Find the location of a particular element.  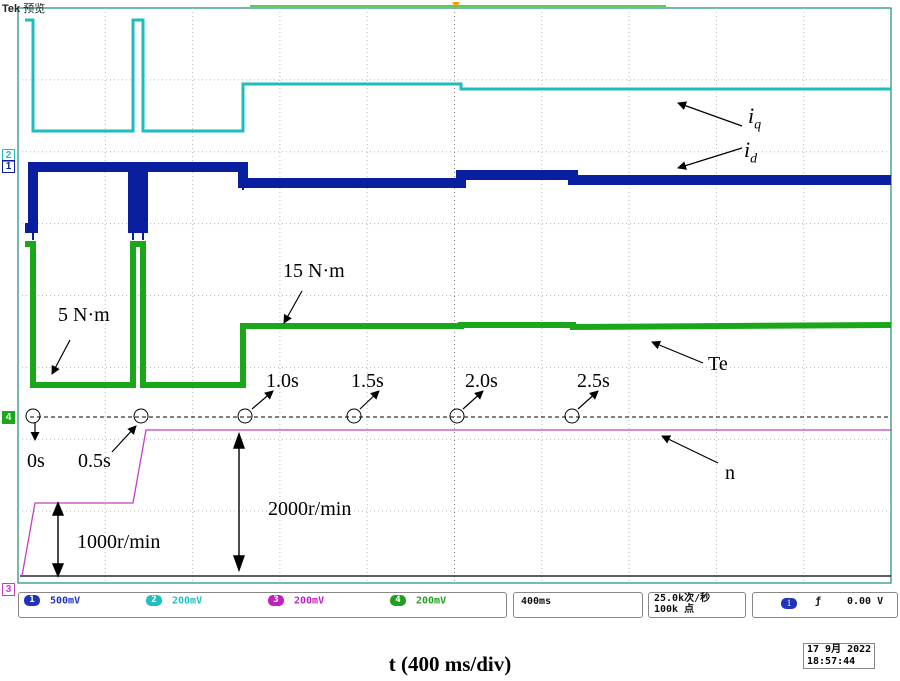

id-trace-spikes is located at coordinates (138, 202).